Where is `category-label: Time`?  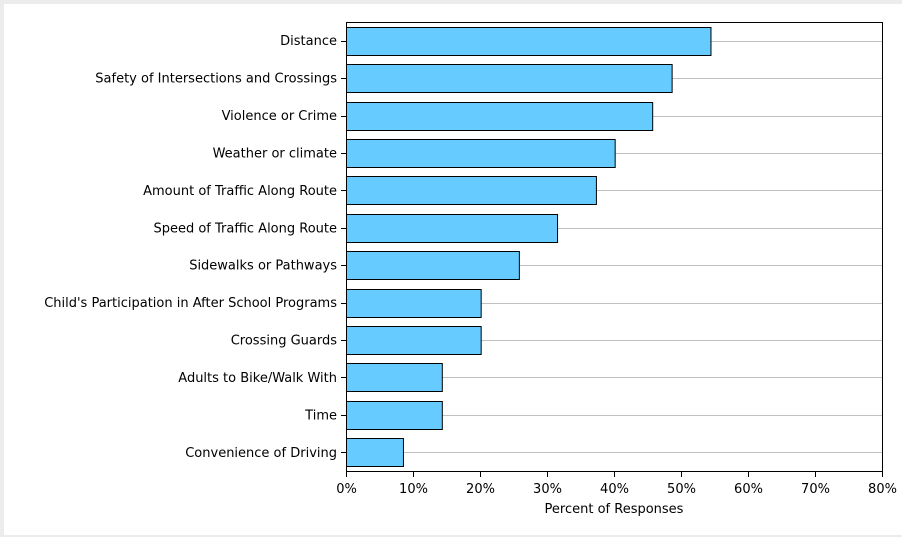 category-label: Time is located at coordinates (320, 415).